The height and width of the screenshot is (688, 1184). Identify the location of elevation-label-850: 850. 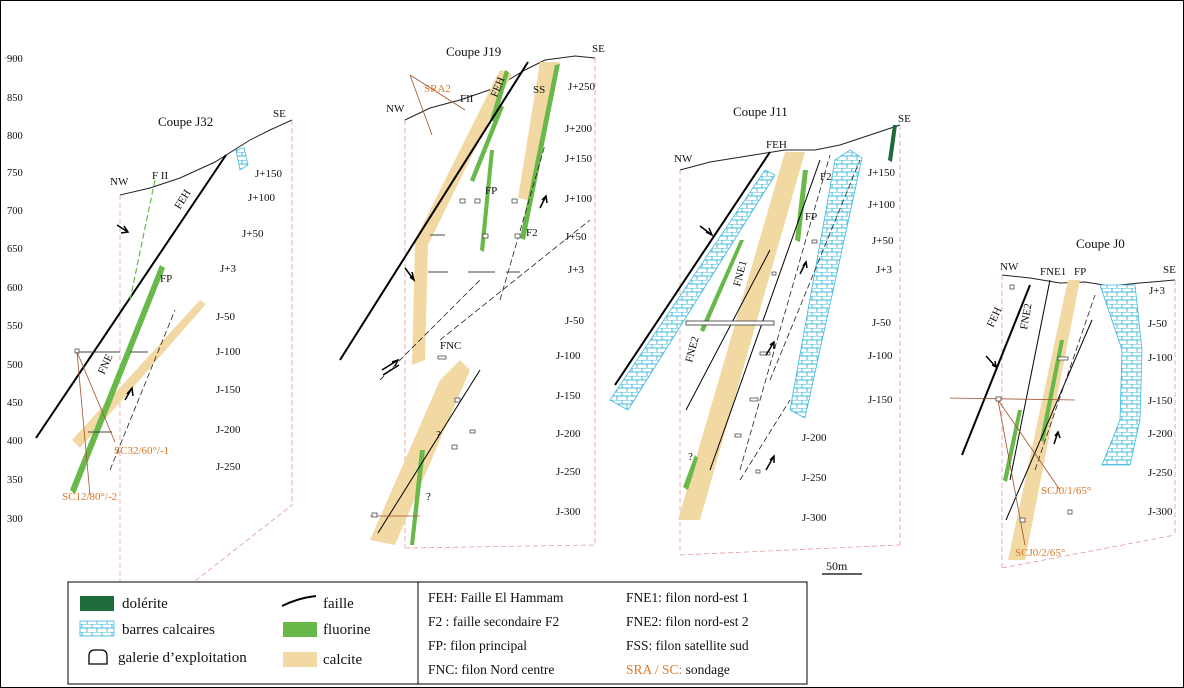
(15, 98).